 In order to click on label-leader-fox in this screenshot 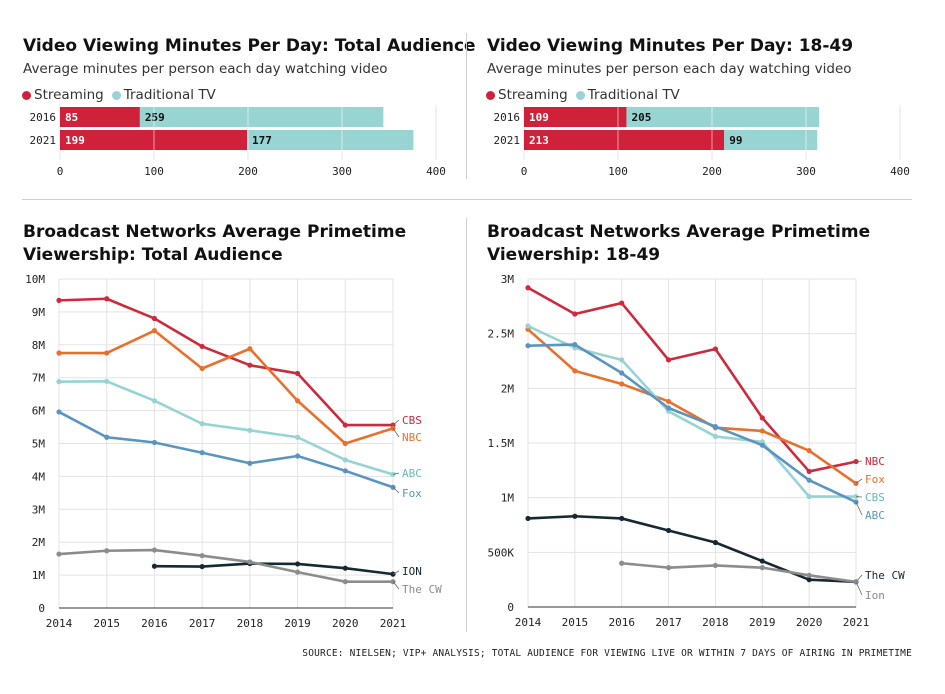, I will do `click(859, 481)`.